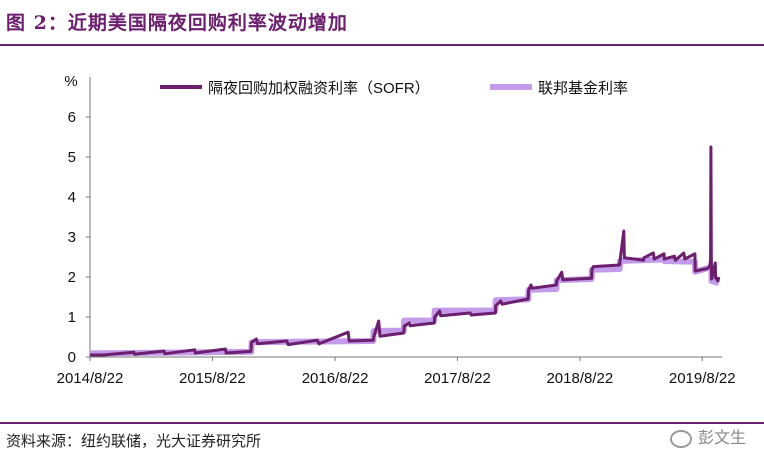 The image size is (764, 463). I want to click on y-tick-label: 0, so click(72, 357).